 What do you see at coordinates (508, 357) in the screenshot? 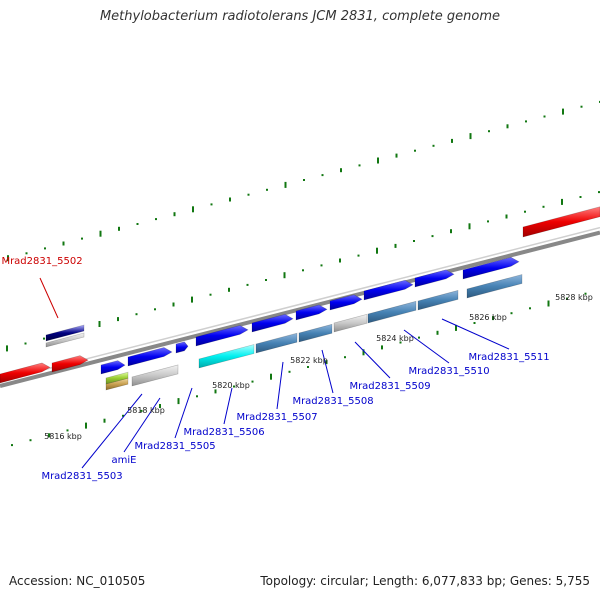
I see `gene-label-mrad5511: Mrad2831_5511` at bounding box center [508, 357].